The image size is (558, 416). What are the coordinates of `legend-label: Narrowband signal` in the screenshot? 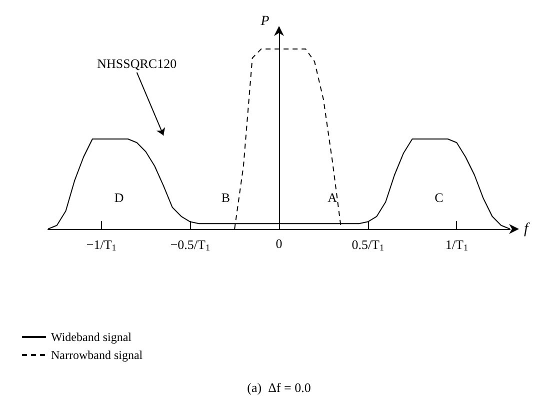 It's located at (97, 355).